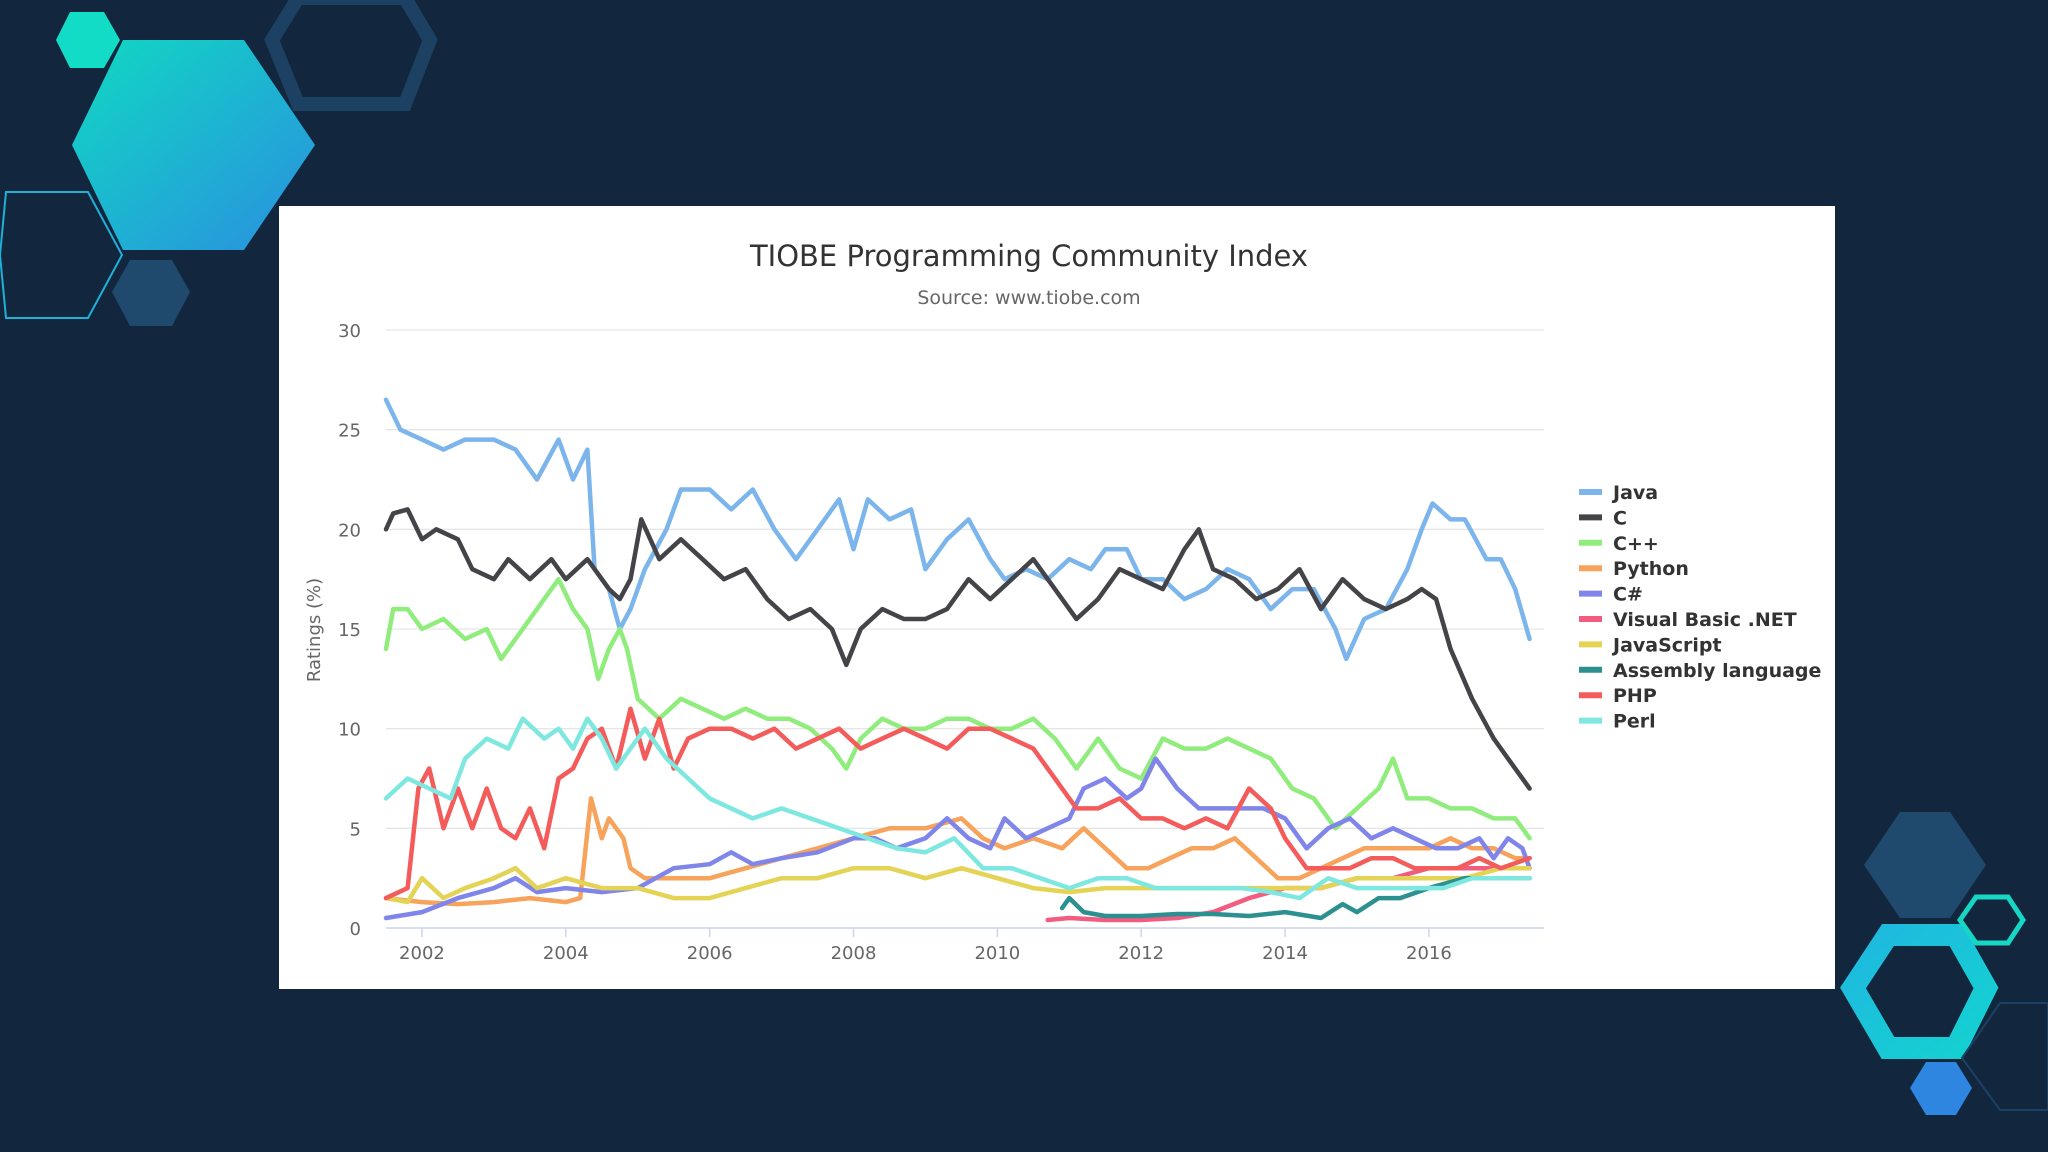 Image resolution: width=2048 pixels, height=1152 pixels. I want to click on legend-item-assembly-language: Assembly language, so click(1700, 671).